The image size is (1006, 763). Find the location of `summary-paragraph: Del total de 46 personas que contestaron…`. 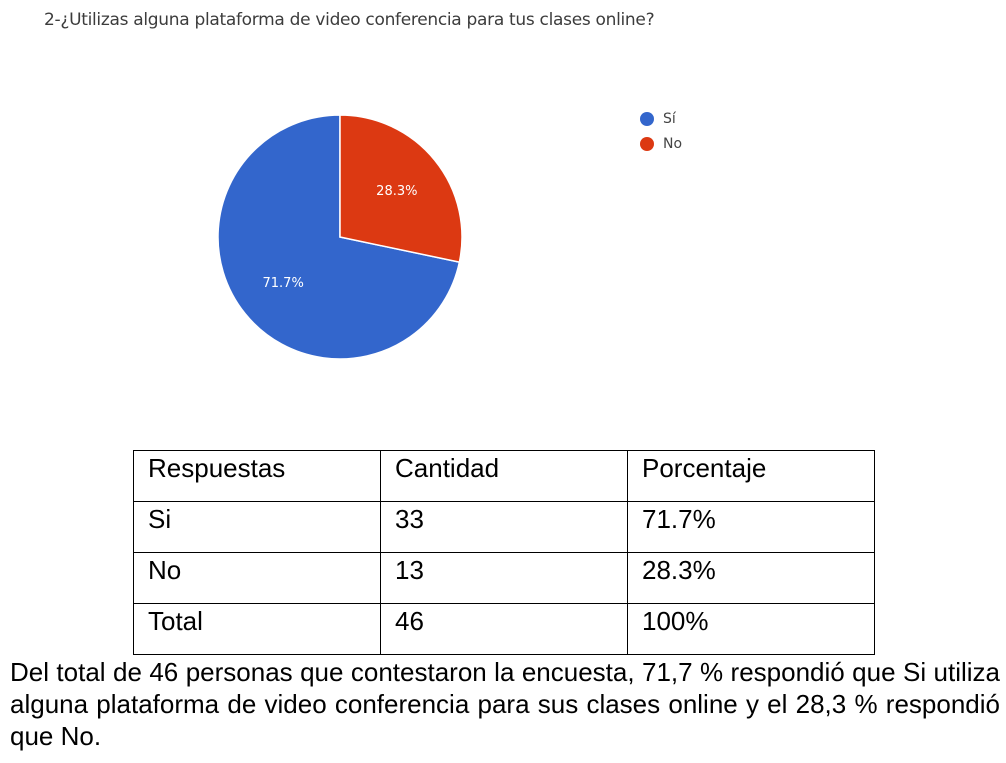

summary-paragraph: Del total de 46 personas que contestaron… is located at coordinates (505, 704).